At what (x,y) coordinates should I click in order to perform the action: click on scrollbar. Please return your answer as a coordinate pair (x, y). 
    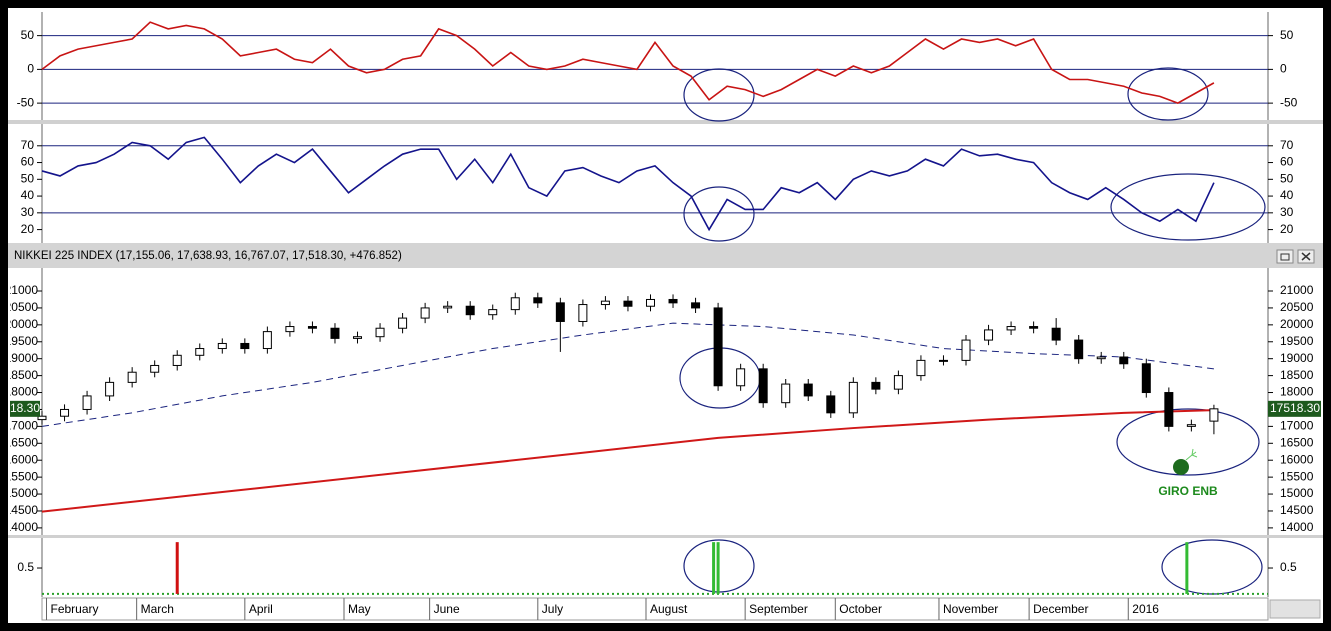
    Looking at the image, I should click on (1295, 609).